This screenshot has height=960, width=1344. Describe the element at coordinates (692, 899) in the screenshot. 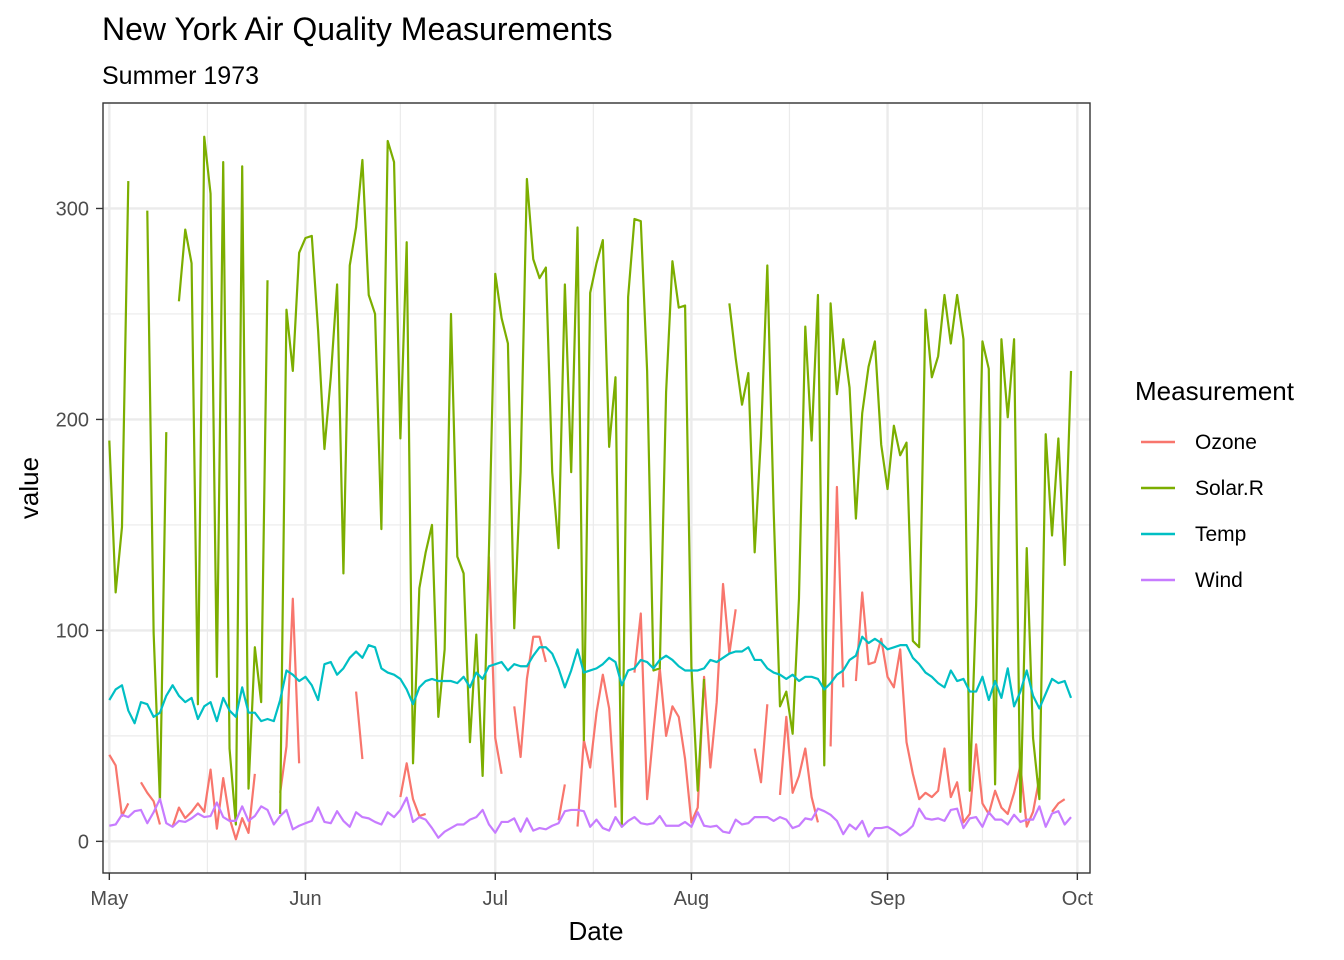

I see `x-tick-label: Aug` at that location.